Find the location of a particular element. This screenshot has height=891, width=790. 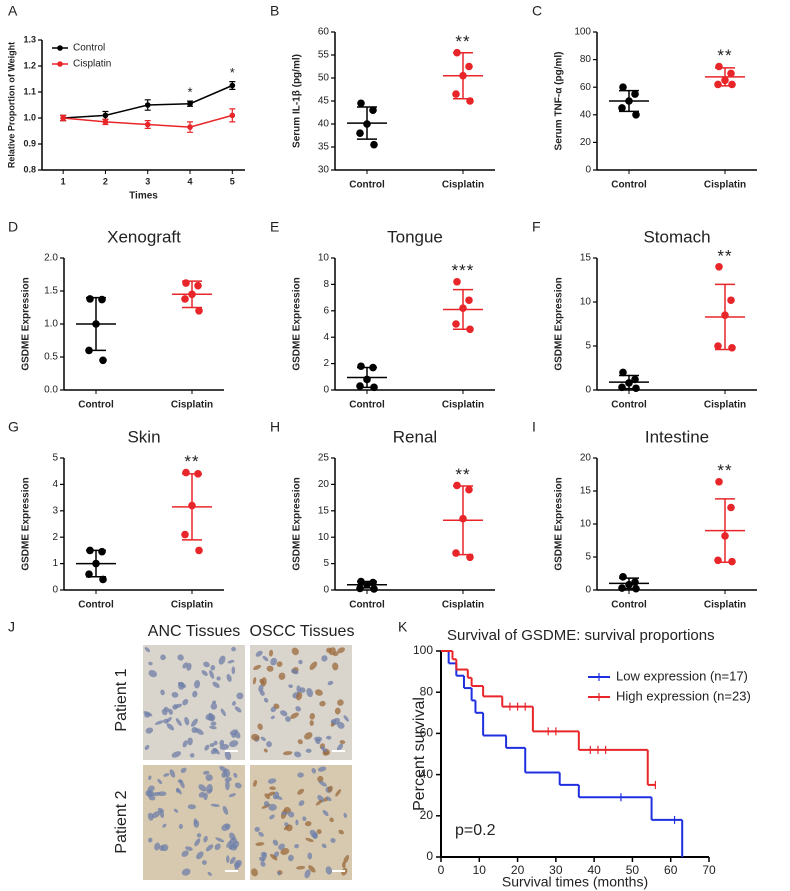

y-tick-label: 8 is located at coordinates (326, 284).